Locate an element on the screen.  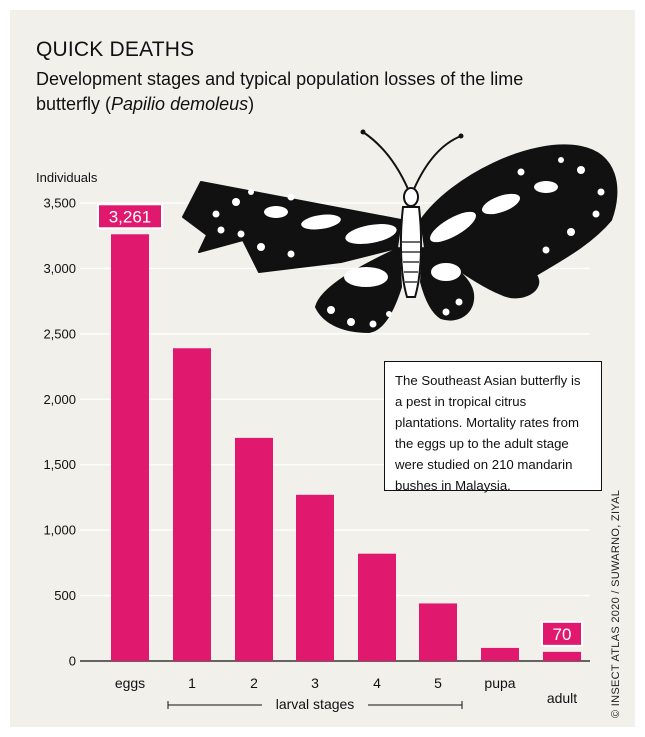
y-tick-label: 2,500 is located at coordinates (59, 333).